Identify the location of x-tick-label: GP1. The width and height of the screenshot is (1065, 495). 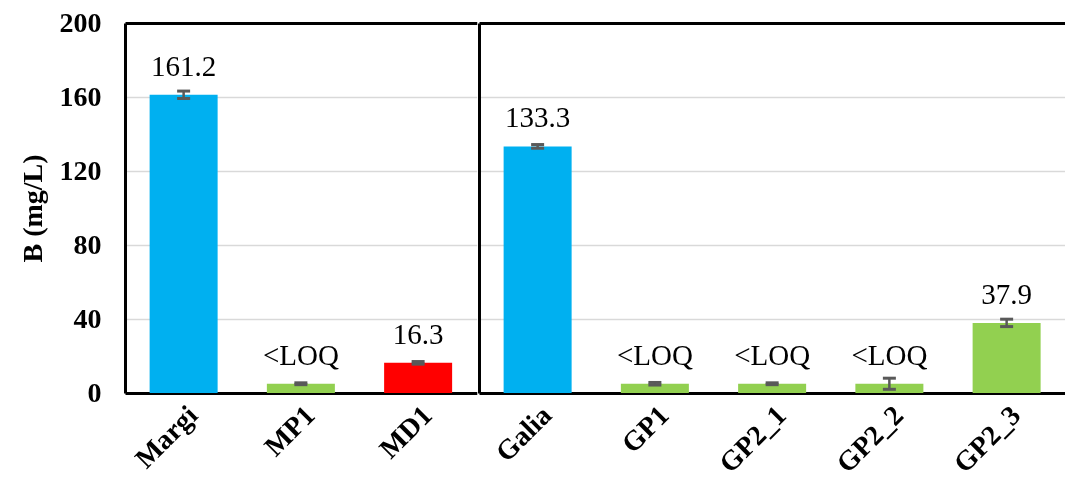
(645, 429).